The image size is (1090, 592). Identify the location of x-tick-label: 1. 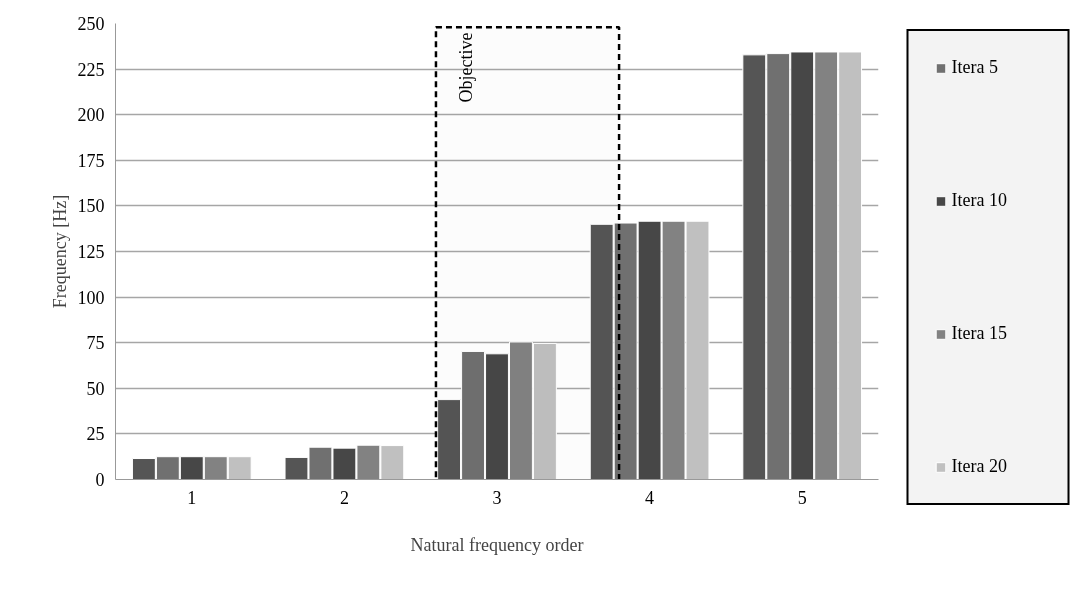
(192, 497).